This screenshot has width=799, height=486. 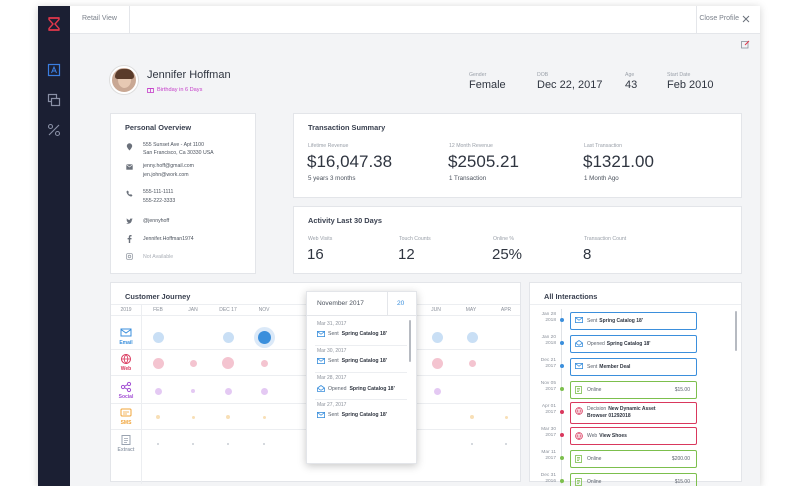 What do you see at coordinates (578, 482) in the screenshot?
I see `receipt-icon` at bounding box center [578, 482].